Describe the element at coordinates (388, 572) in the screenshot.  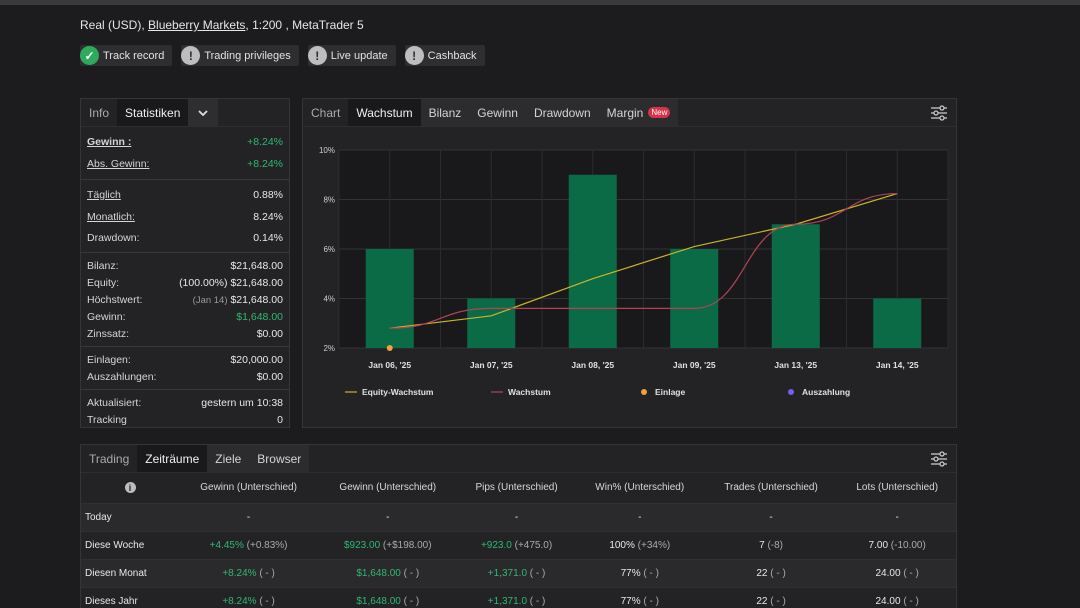
I see `table-cell: $1,648.00 ( - )` at that location.